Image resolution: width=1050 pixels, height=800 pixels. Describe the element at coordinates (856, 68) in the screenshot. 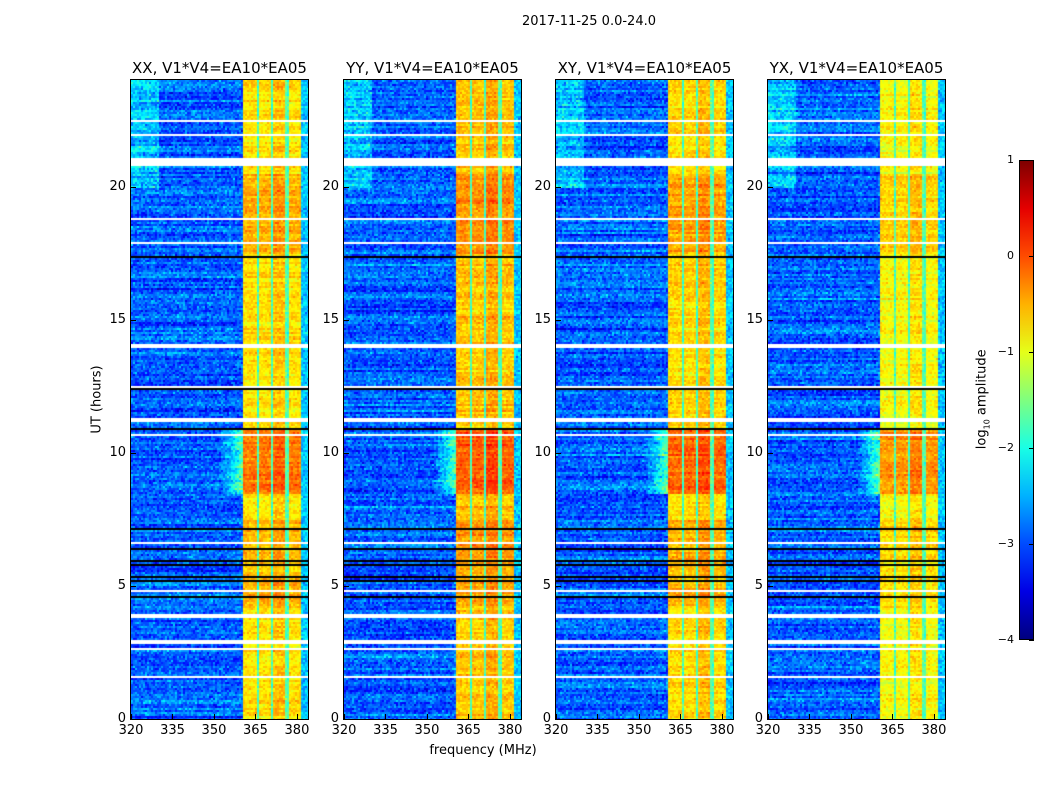

I see `panel-title: YX, V1*V4=EA10*EA05` at that location.